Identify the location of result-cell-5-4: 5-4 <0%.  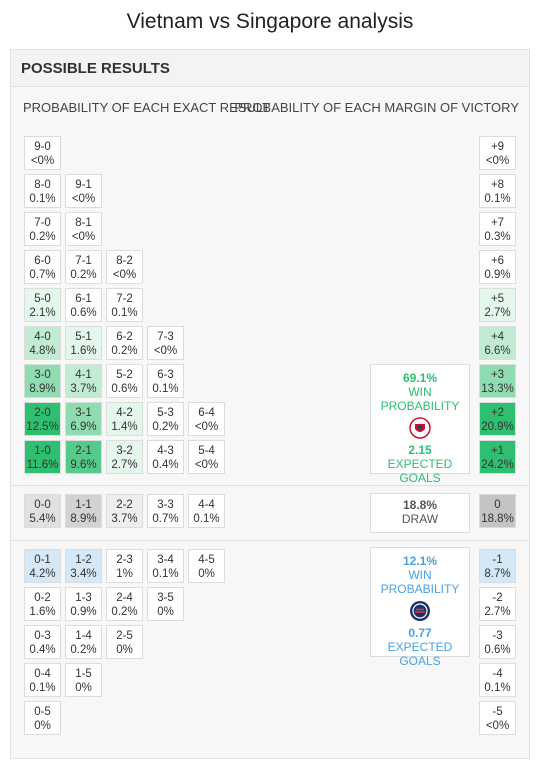
(206, 457).